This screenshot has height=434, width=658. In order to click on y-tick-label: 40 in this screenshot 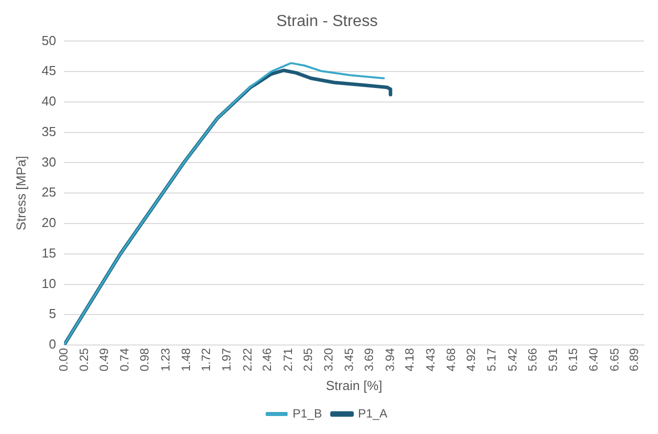, I will do `click(49, 101)`.